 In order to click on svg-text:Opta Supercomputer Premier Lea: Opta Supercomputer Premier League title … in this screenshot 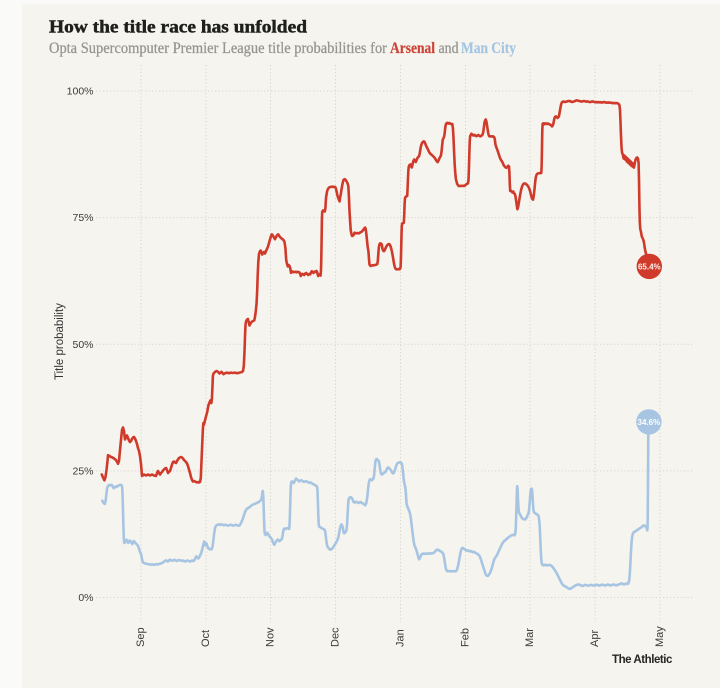, I will do `click(218, 48)`.